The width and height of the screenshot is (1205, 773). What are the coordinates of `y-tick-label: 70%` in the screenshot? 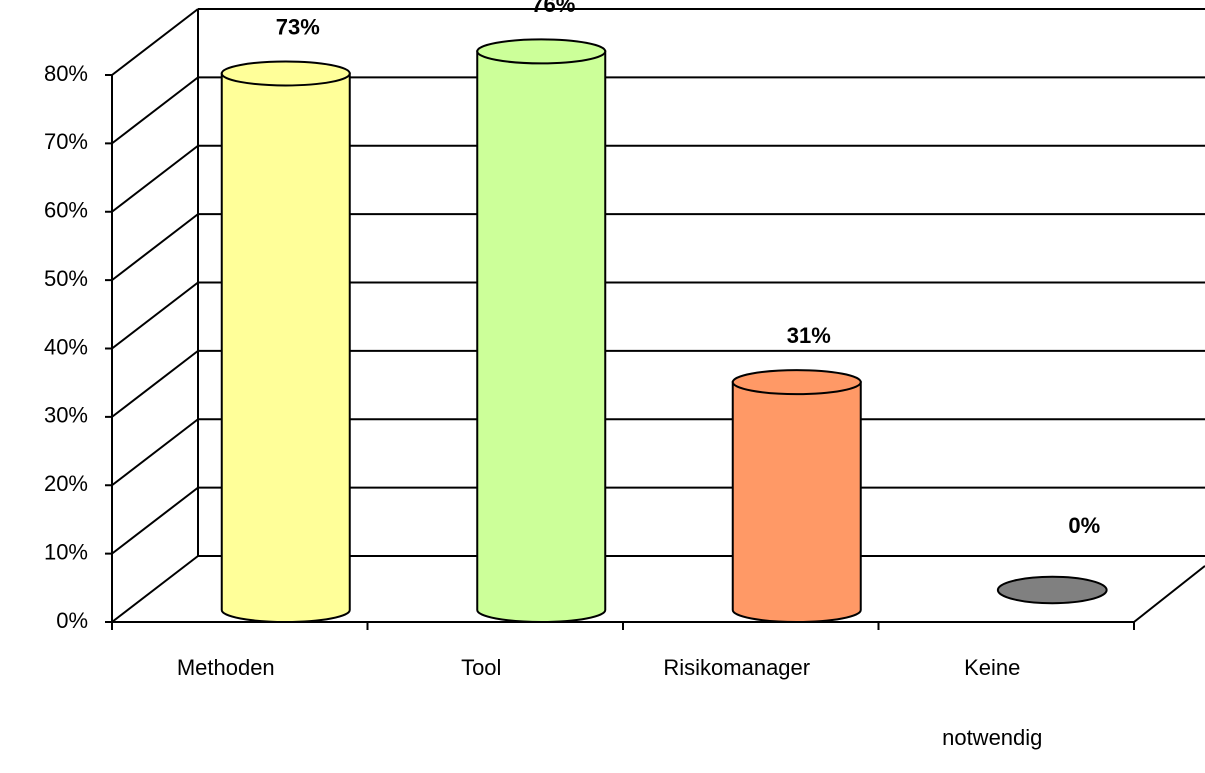 It's located at (66, 141).